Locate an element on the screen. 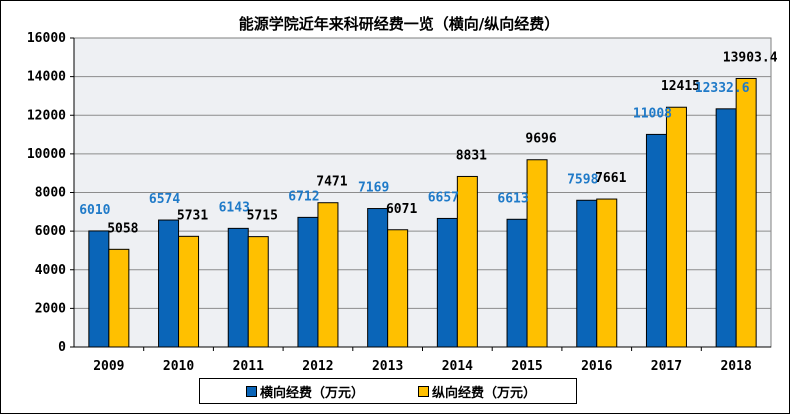 Image resolution: width=790 pixels, height=415 pixels. x-tick-label: 2010 is located at coordinates (178, 366).